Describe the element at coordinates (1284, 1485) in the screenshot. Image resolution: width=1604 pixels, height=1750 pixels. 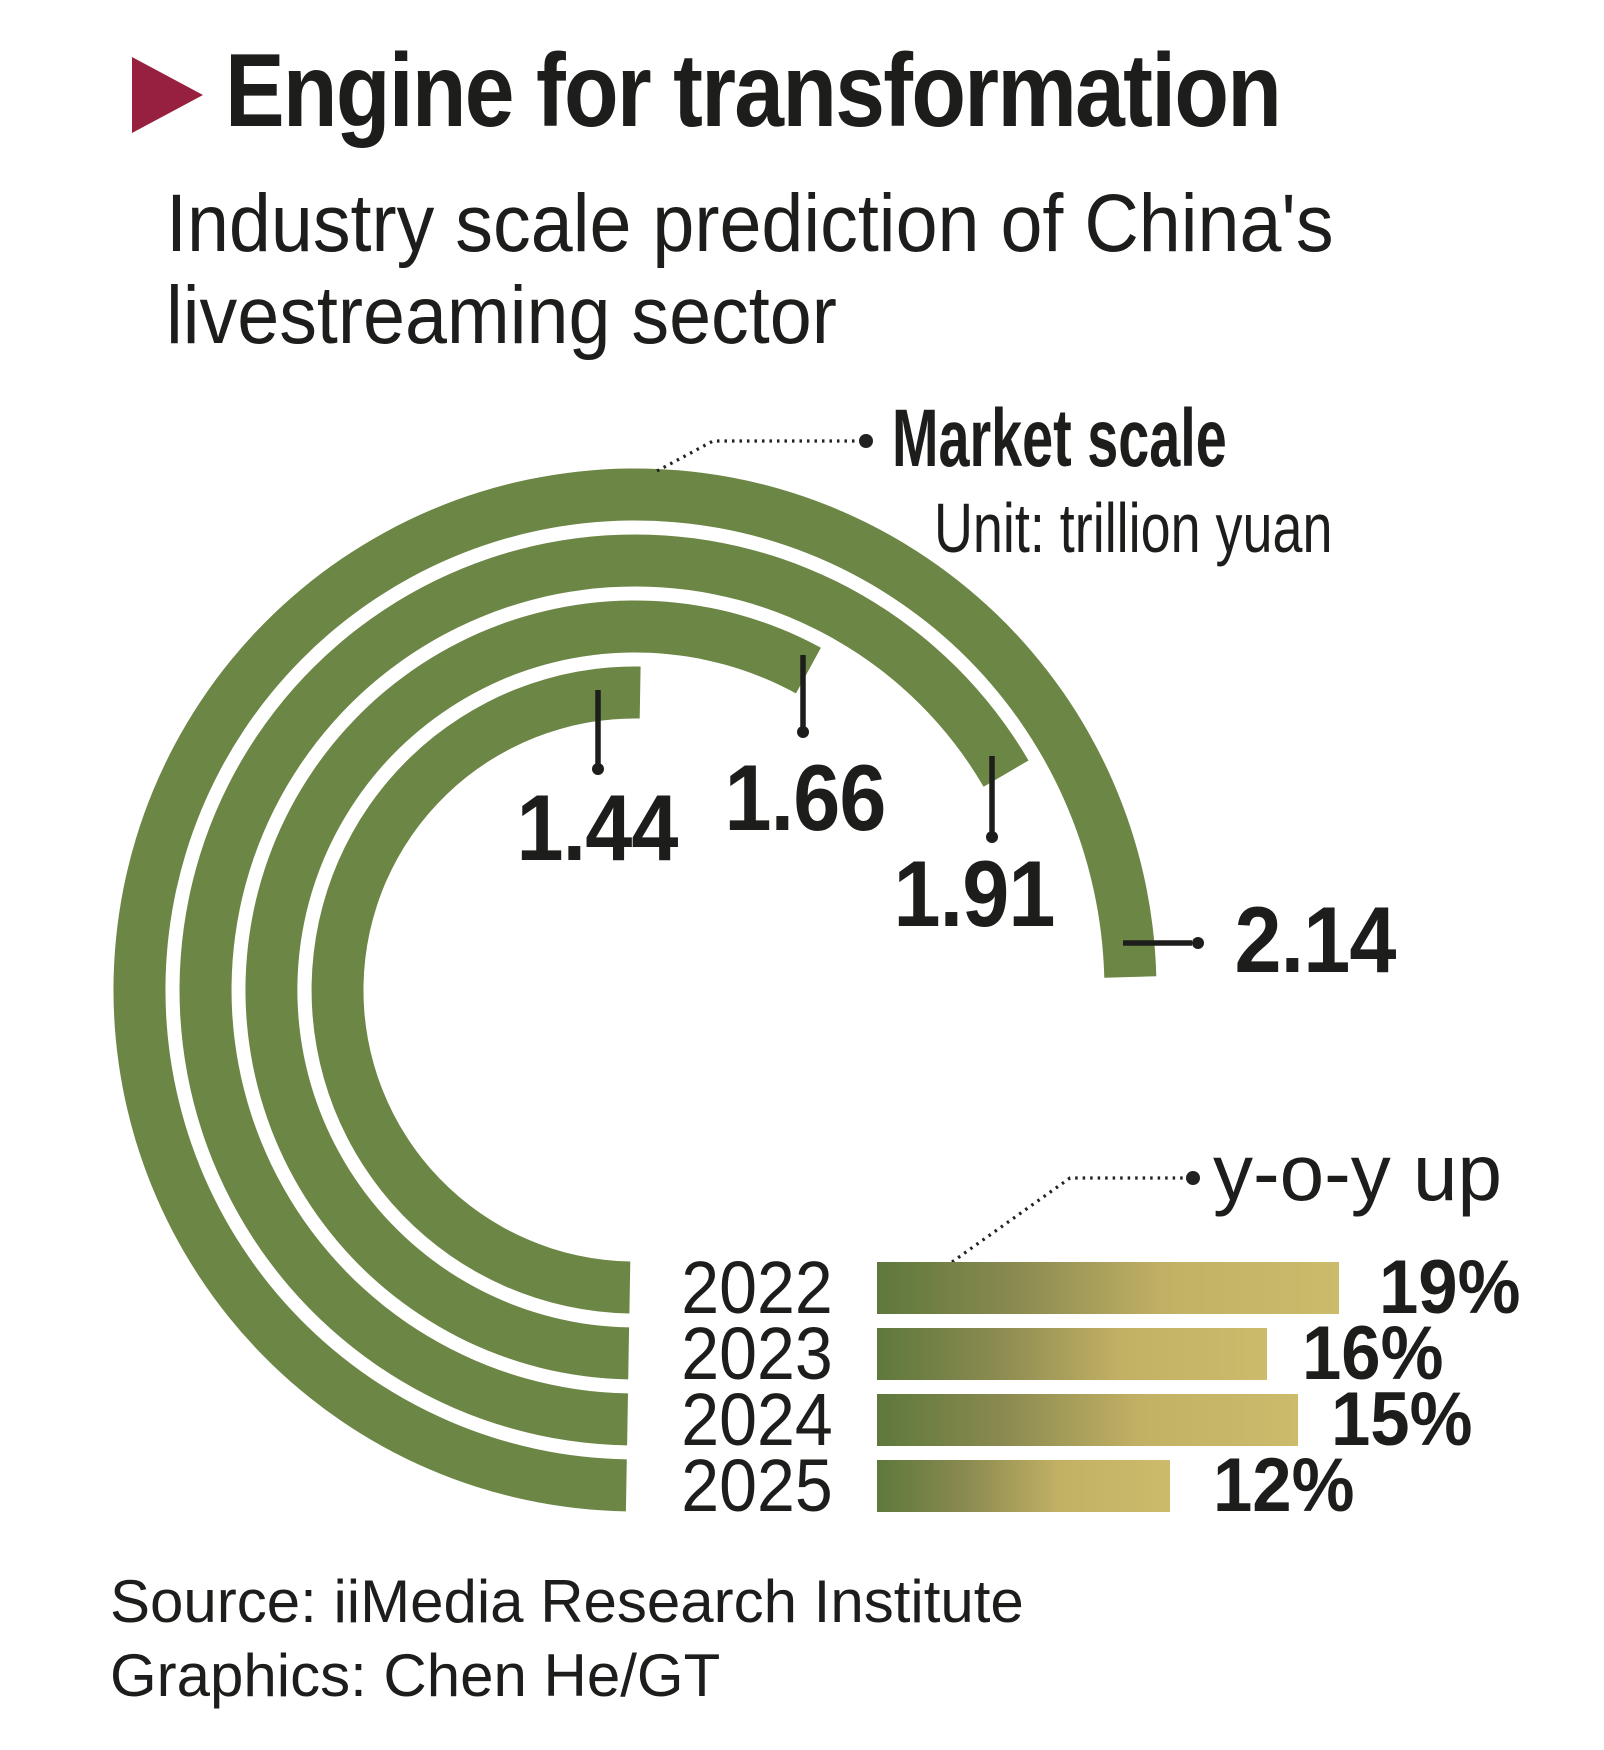
I see `pct-label-2025: 12%` at that location.